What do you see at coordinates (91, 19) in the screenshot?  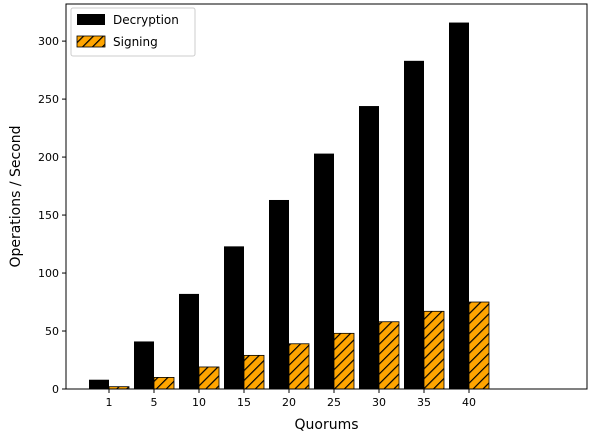 I see `legend-swatch-decryption` at bounding box center [91, 19].